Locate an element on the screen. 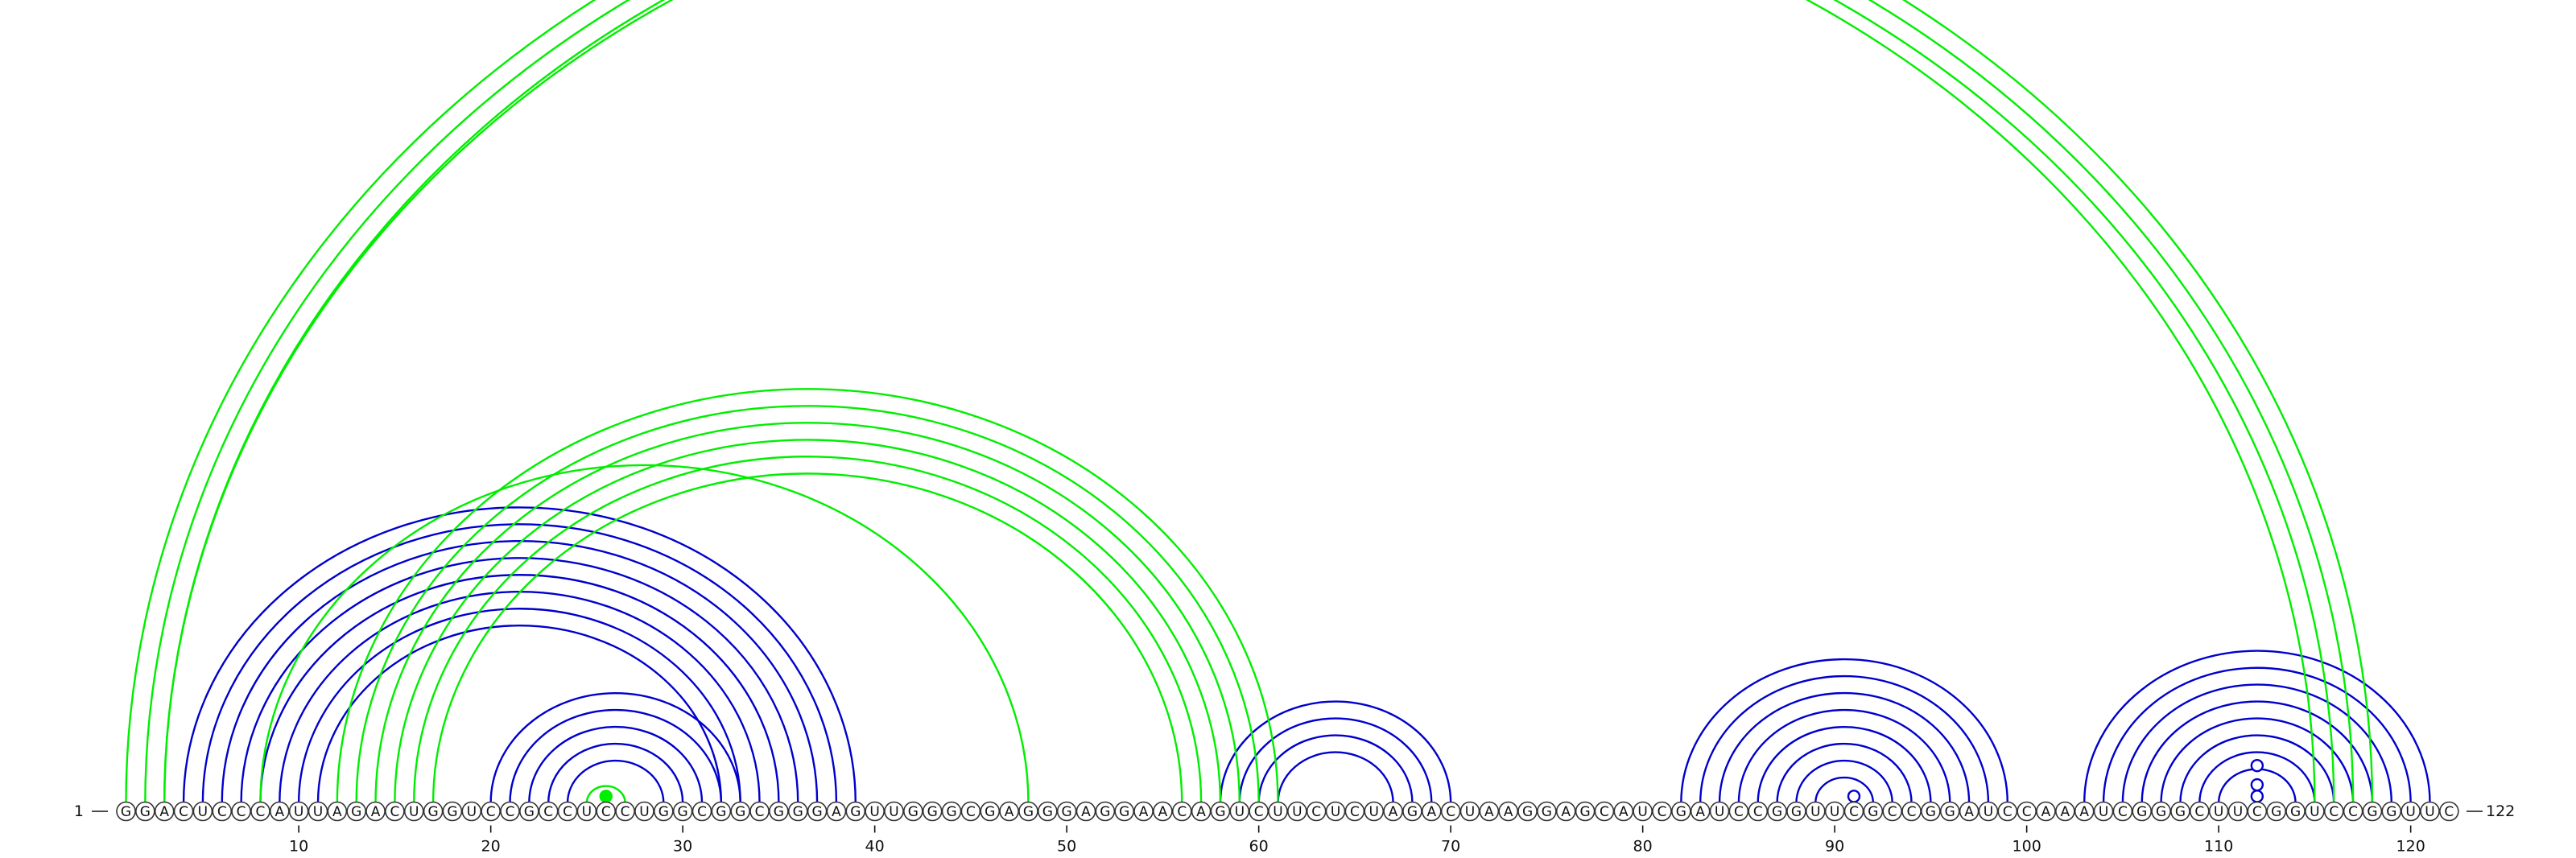 The width and height of the screenshot is (2576, 858). nucleotide-75: G is located at coordinates (1547, 812).